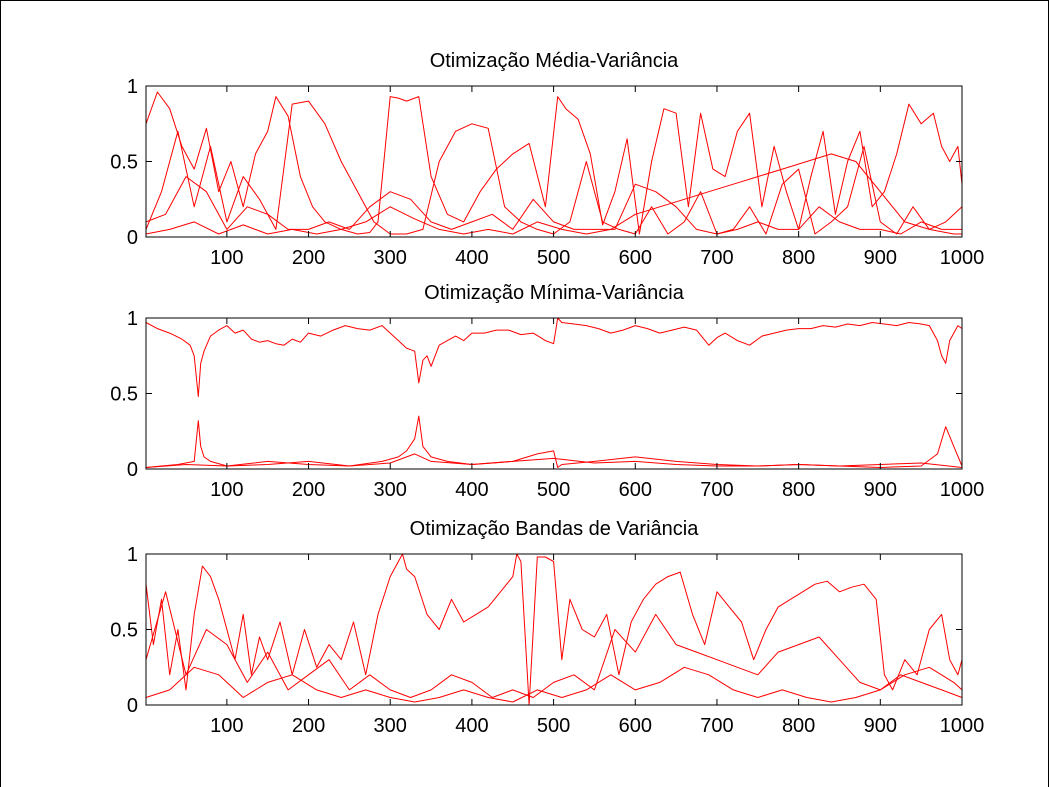  What do you see at coordinates (554, 293) in the screenshot?
I see `chart-title: Otimização Mínima-Variância` at bounding box center [554, 293].